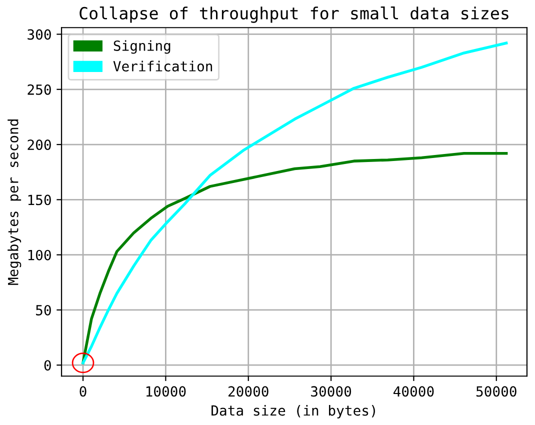  I want to click on x-axis-title: Data size (in bytes), so click(293, 411).